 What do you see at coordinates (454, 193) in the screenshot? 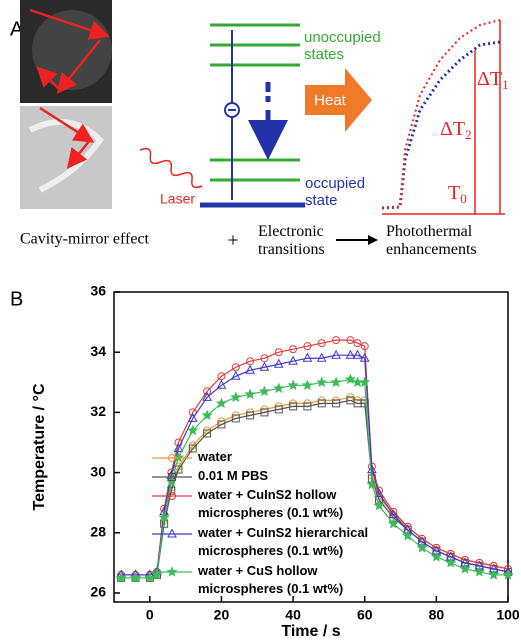
I see `symbol: T` at bounding box center [454, 193].